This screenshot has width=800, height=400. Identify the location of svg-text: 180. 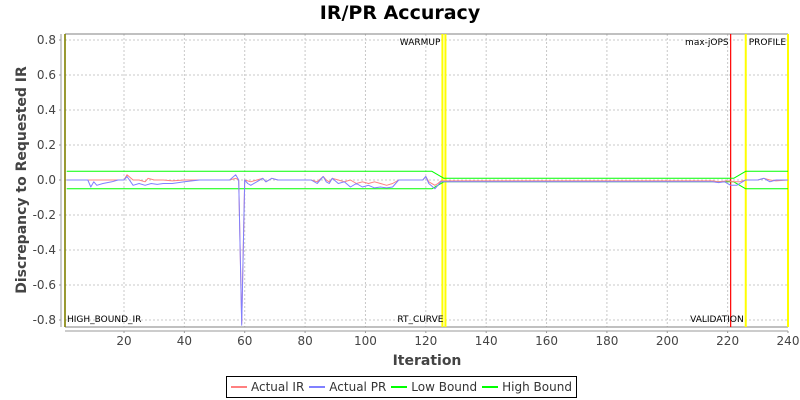
(606, 341).